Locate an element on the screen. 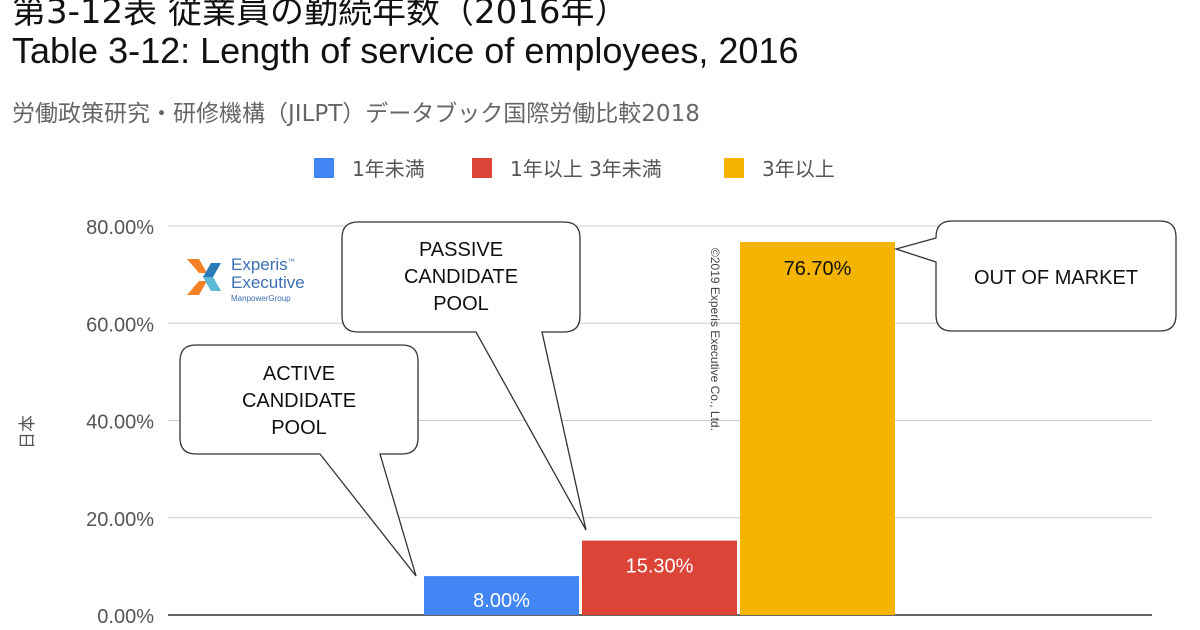  data-label: 76.70% is located at coordinates (818, 269).